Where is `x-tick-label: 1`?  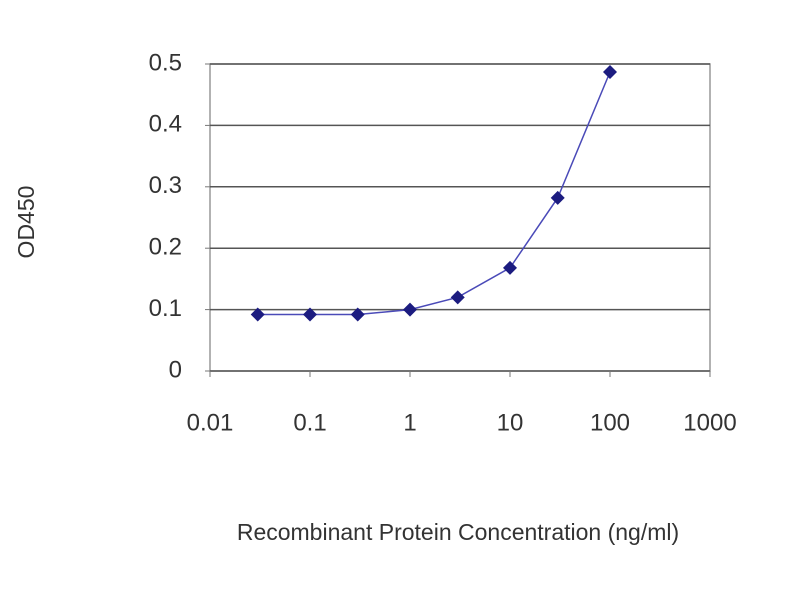
x-tick-label: 1 is located at coordinates (409, 422).